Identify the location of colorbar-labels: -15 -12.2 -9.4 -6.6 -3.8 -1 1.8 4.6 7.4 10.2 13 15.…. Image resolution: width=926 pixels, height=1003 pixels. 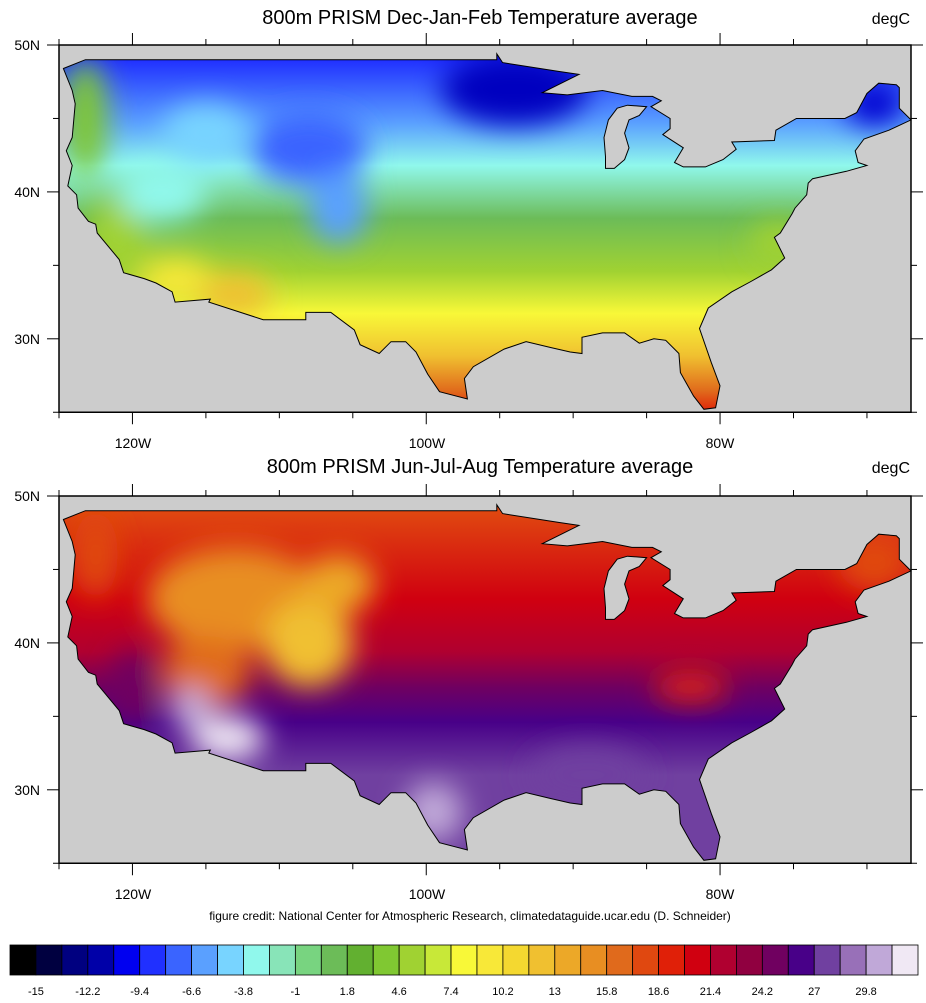
(452, 992).